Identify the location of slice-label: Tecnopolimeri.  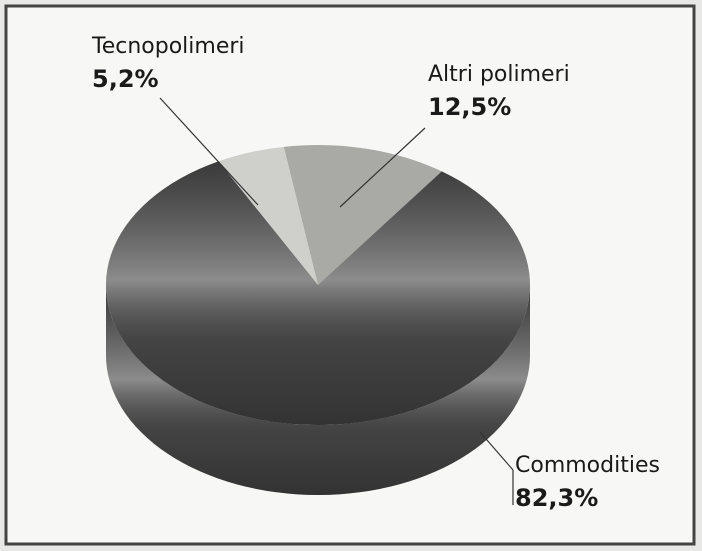
(168, 46).